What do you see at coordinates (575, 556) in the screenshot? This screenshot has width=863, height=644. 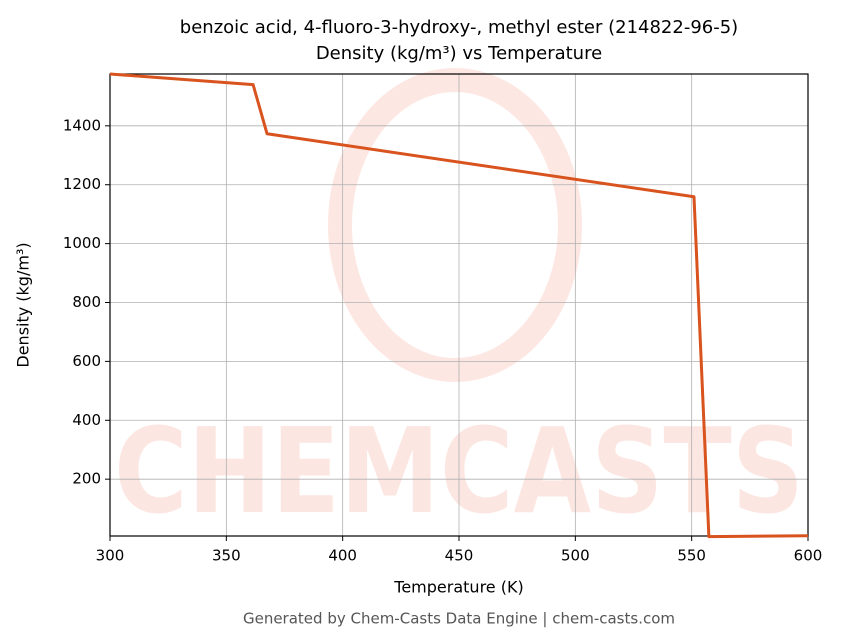 I see `x-tick-label: 500` at bounding box center [575, 556].